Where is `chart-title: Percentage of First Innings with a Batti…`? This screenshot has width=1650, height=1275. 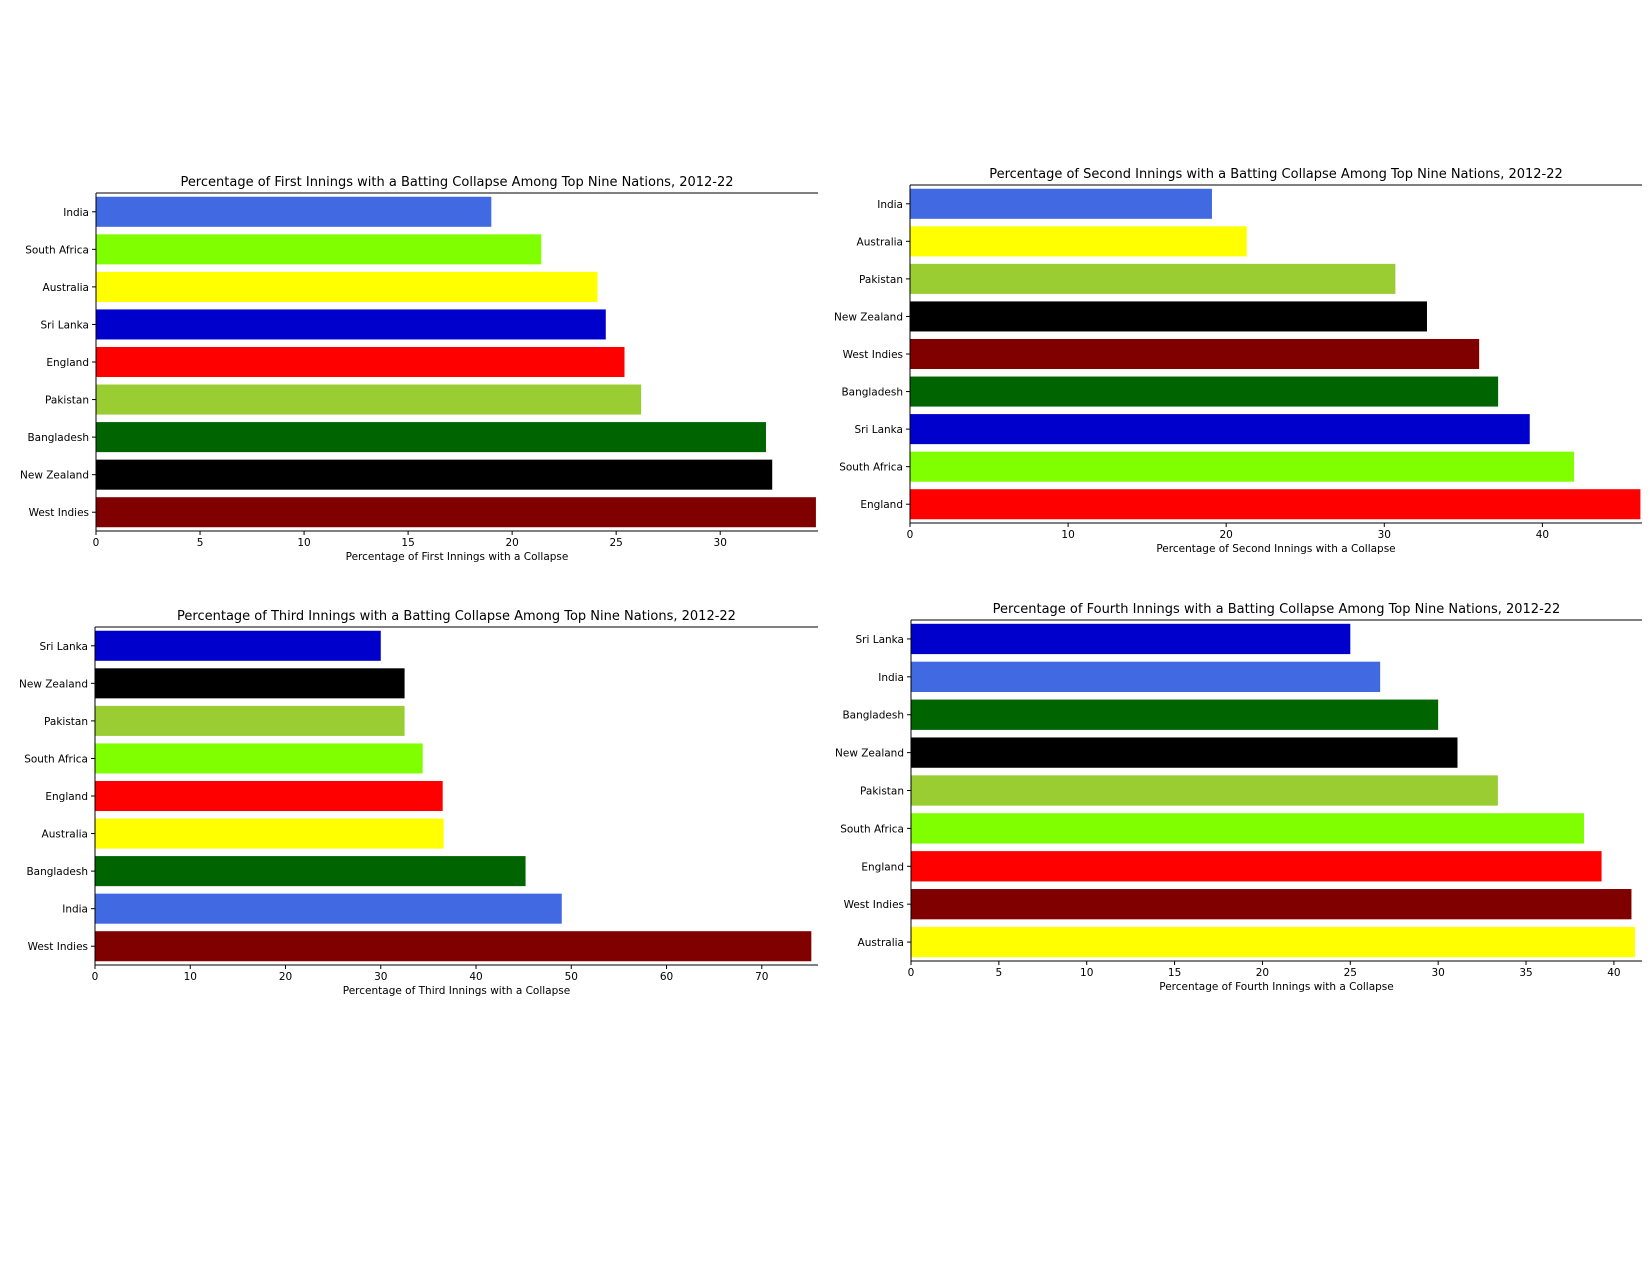
chart-title: Percentage of First Innings with a Batti… is located at coordinates (456, 182).